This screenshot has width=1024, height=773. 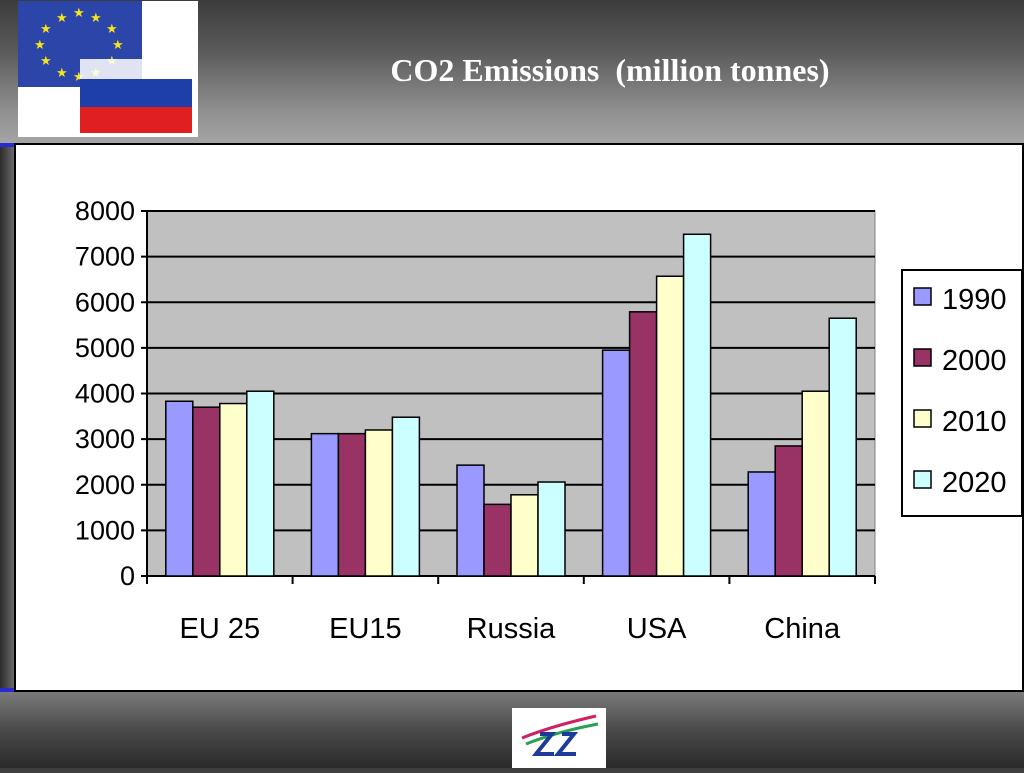 What do you see at coordinates (610, 70) in the screenshot?
I see `page-title: CO2 Emissions (million tonnes)` at bounding box center [610, 70].